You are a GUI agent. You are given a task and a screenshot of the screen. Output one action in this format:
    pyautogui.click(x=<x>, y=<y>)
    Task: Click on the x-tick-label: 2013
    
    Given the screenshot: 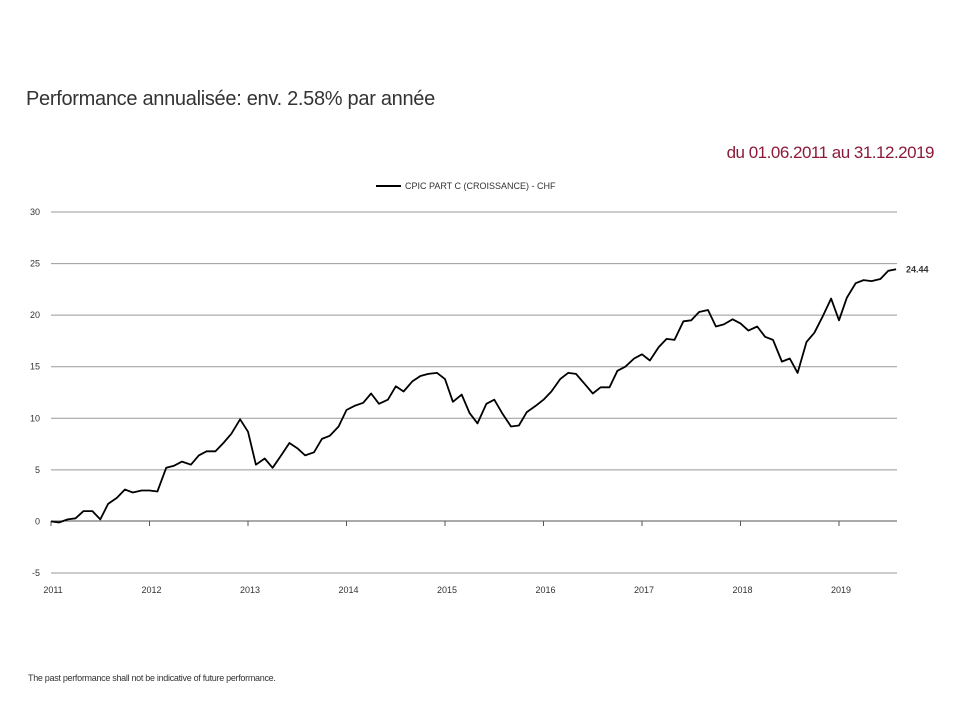 What is the action you would take?
    pyautogui.click(x=250, y=590)
    